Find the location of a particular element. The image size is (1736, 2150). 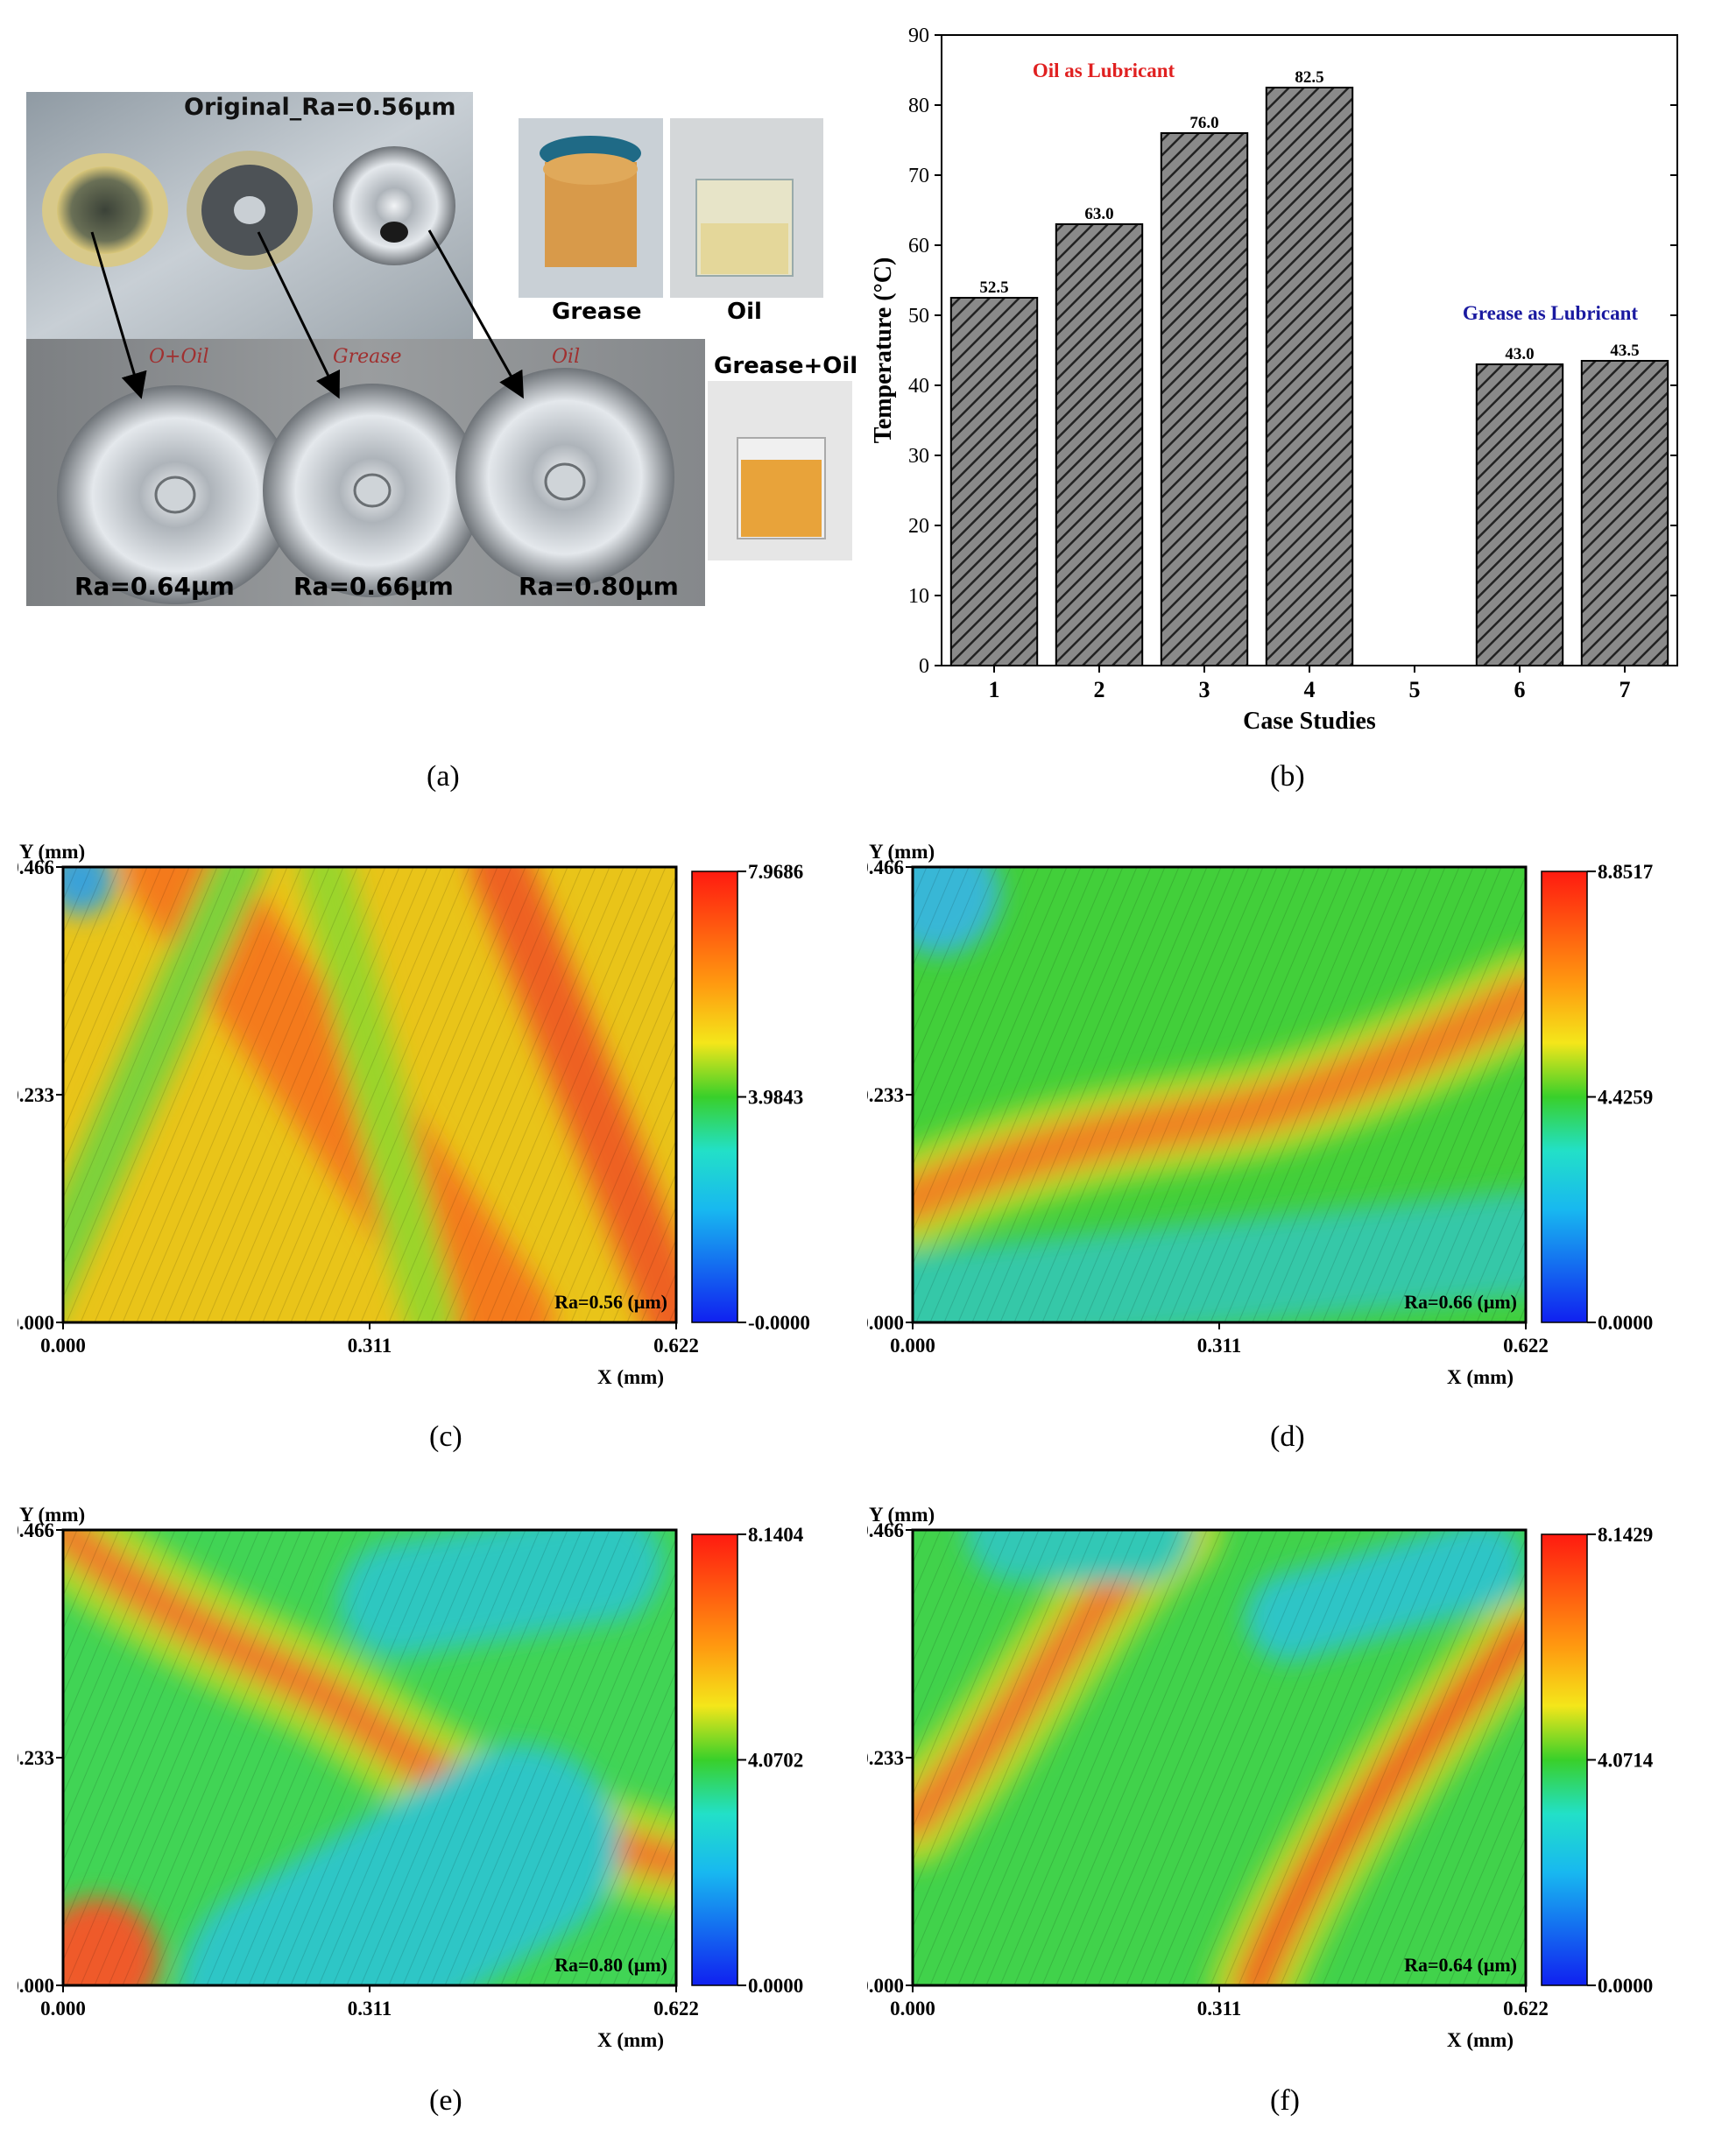

x-axis-label: Case Studies is located at coordinates (1309, 721).